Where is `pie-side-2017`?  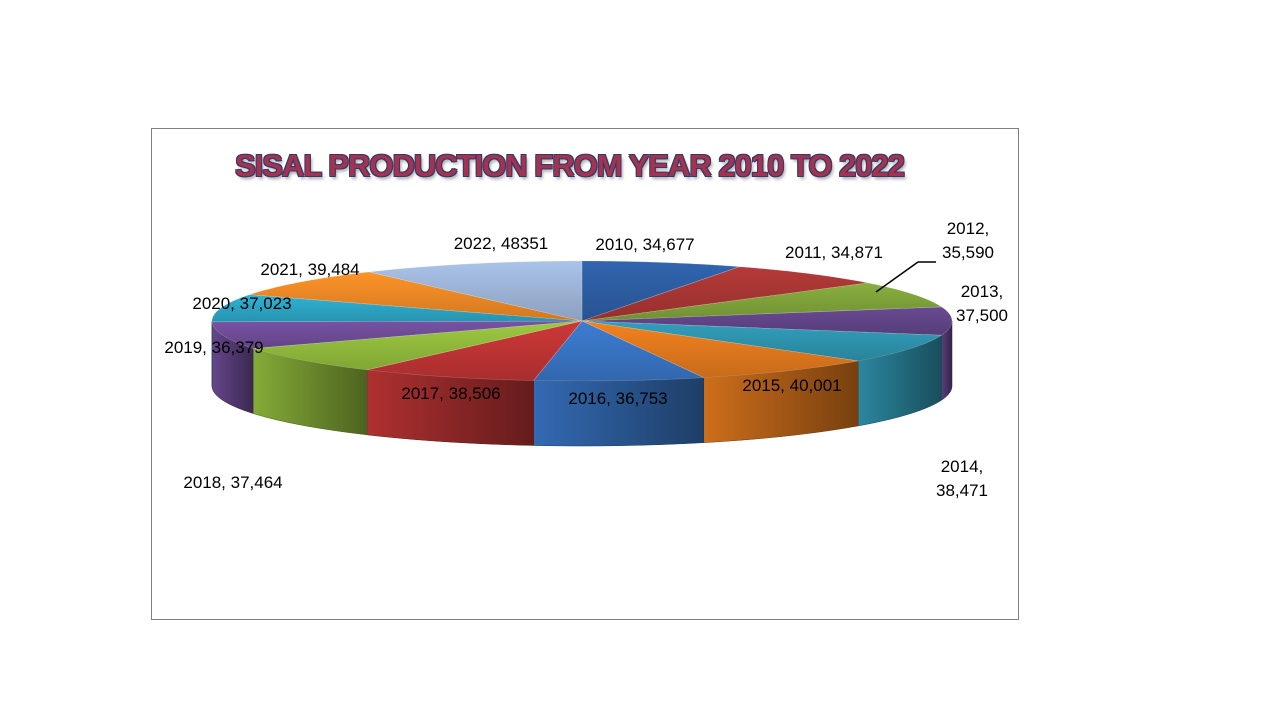 pie-side-2017 is located at coordinates (450, 407).